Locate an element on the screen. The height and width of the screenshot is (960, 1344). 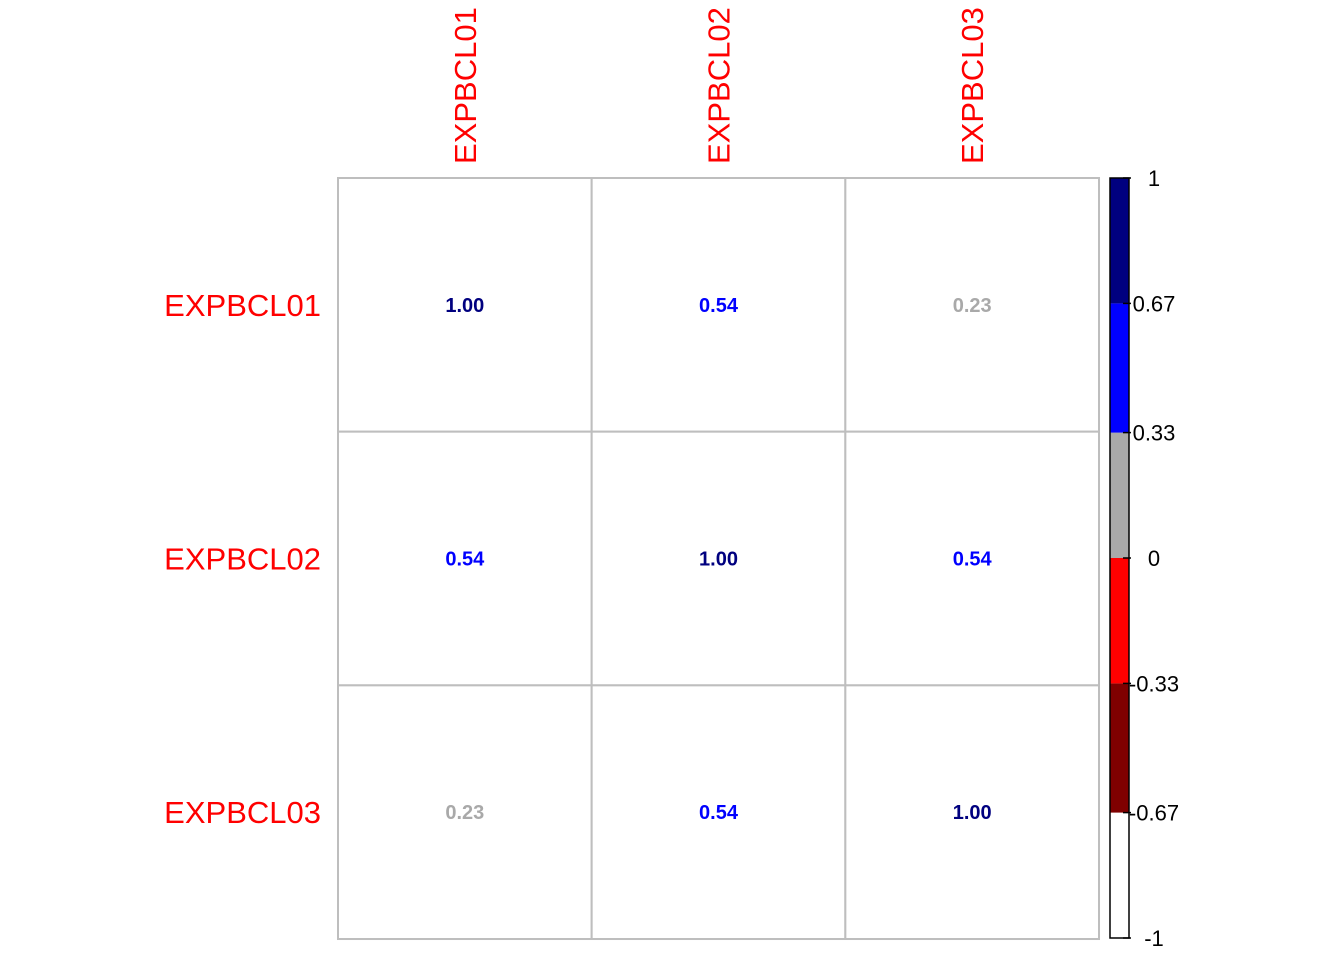
color-legend: 1 0.67 0.33 0 -0.33 -0.67 -1 is located at coordinates (1144, 558).